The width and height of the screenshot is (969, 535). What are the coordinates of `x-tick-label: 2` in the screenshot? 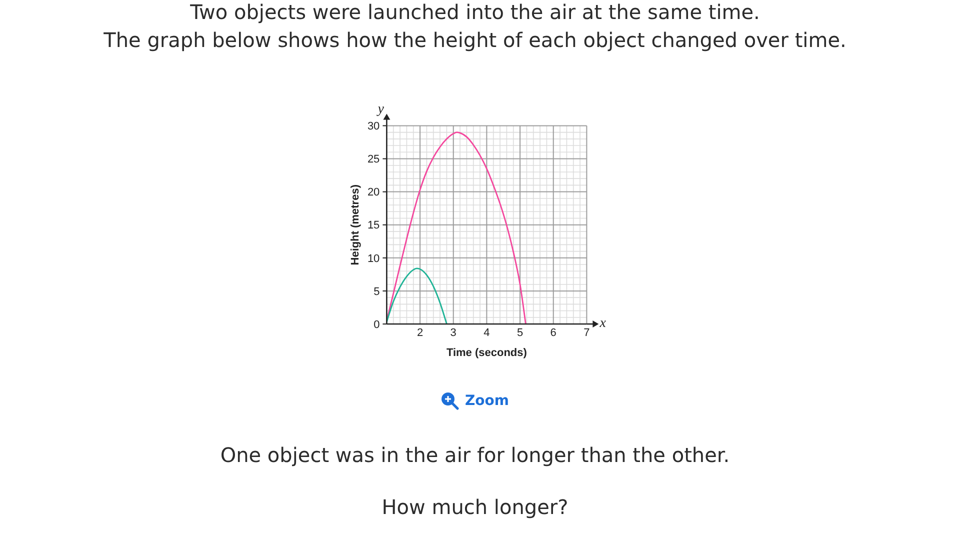 It's located at (420, 332).